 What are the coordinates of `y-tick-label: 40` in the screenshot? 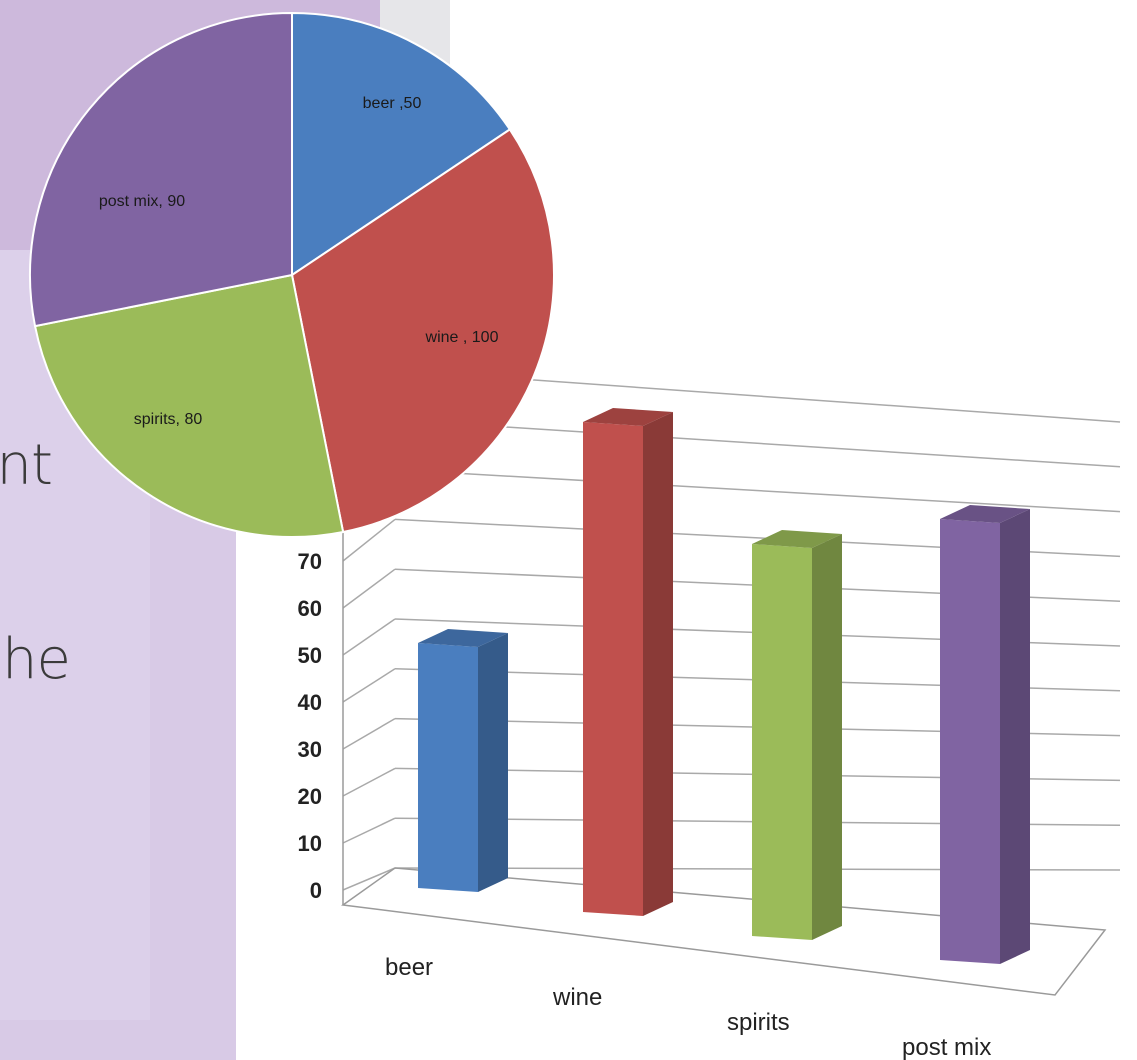 It's located at (310, 702).